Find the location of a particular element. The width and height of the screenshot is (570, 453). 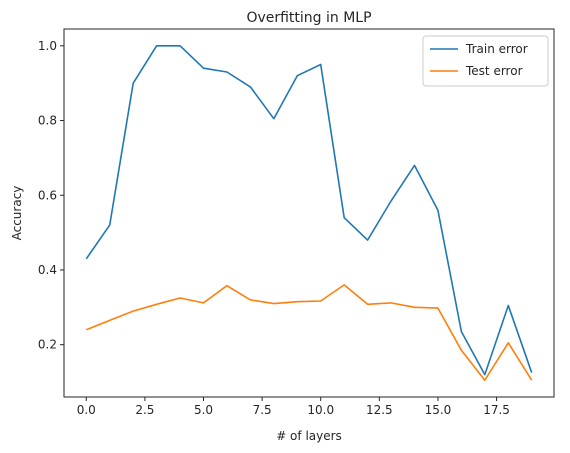

x-tick-label: 2.5 is located at coordinates (144, 410).